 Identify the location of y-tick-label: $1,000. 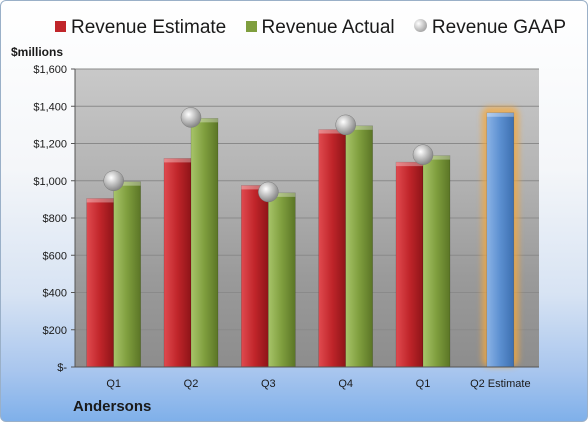
(50, 182).